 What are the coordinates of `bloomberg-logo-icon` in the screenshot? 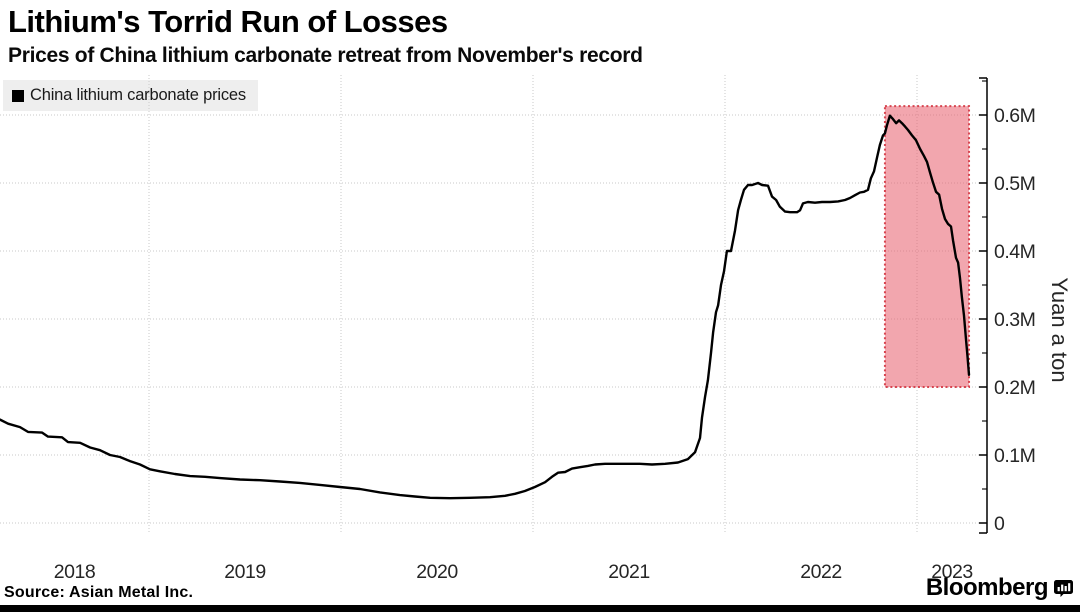 It's located at (1063, 588).